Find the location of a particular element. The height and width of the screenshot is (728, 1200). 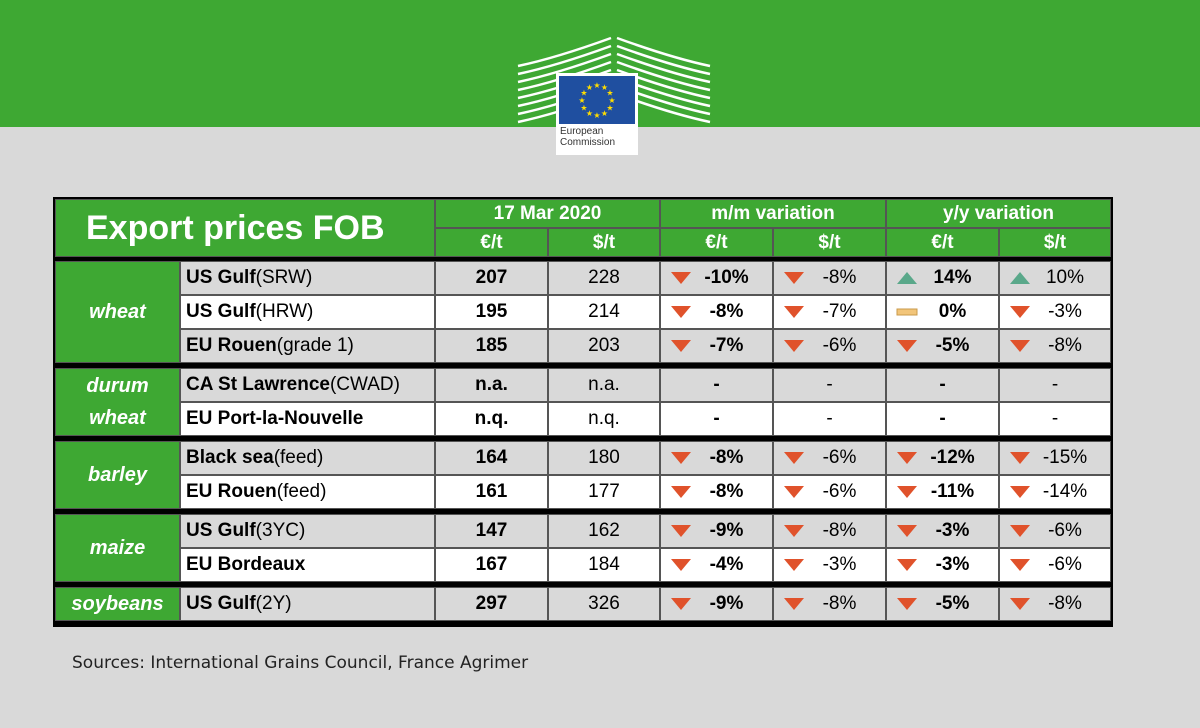

variation-value: -12% is located at coordinates (952, 457).